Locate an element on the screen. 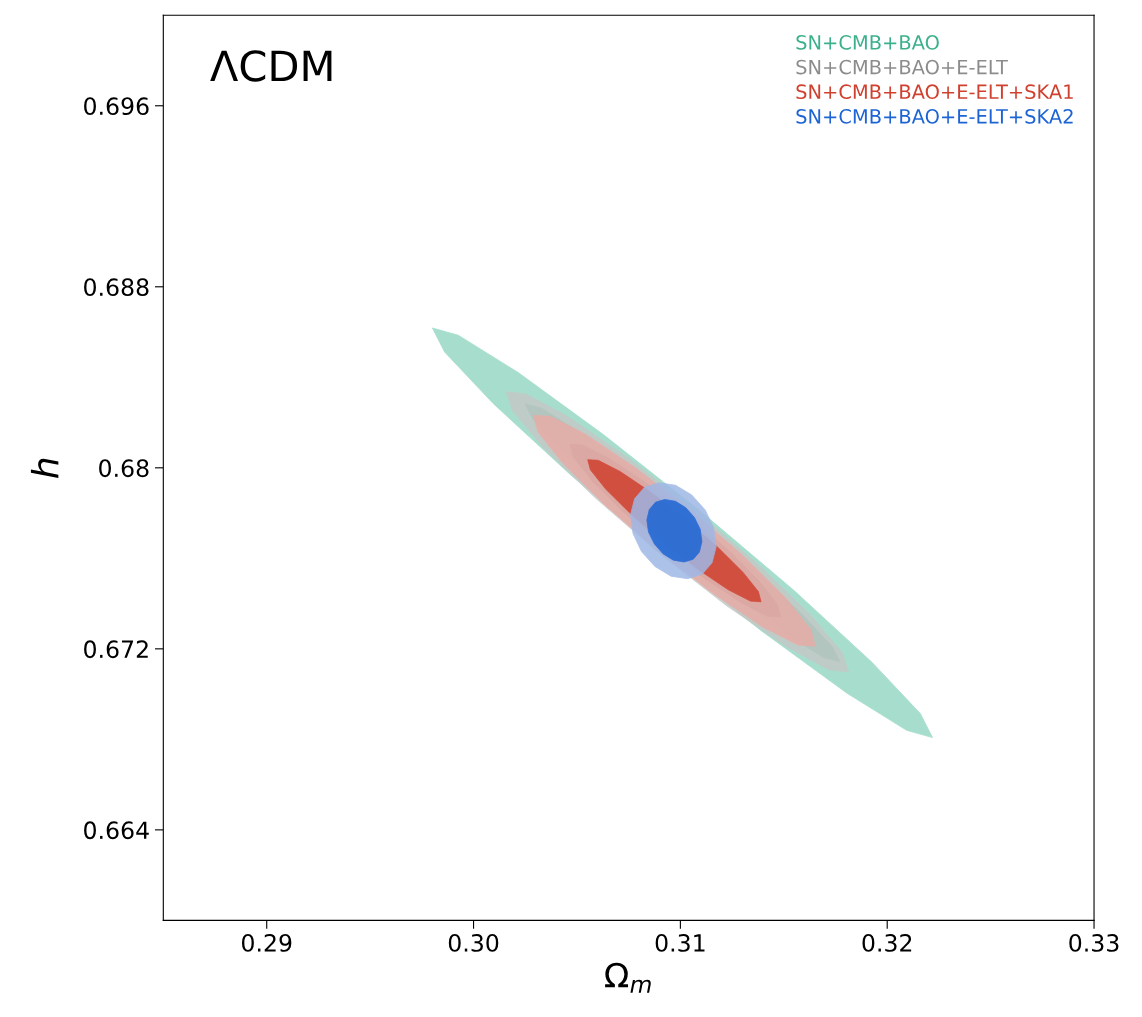 The width and height of the screenshot is (1142, 1017). y-axis-title: h is located at coordinates (44, 468).